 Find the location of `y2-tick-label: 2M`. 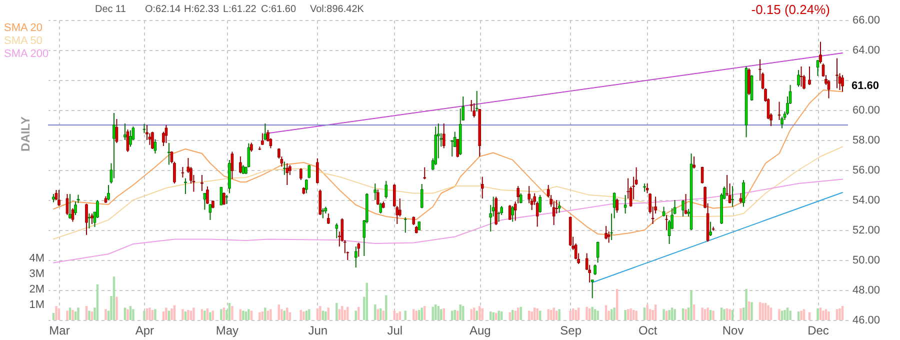

y2-tick-label: 2M is located at coordinates (36, 289).